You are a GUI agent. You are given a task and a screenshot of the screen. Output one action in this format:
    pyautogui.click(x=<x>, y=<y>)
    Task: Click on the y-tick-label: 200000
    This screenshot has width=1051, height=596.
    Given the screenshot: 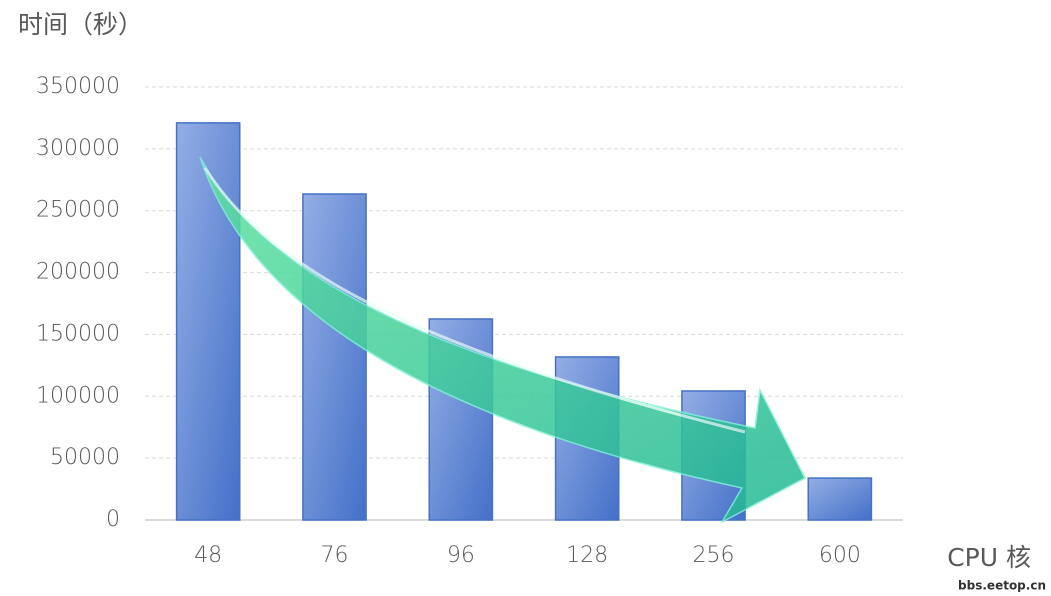 What is the action you would take?
    pyautogui.click(x=78, y=272)
    